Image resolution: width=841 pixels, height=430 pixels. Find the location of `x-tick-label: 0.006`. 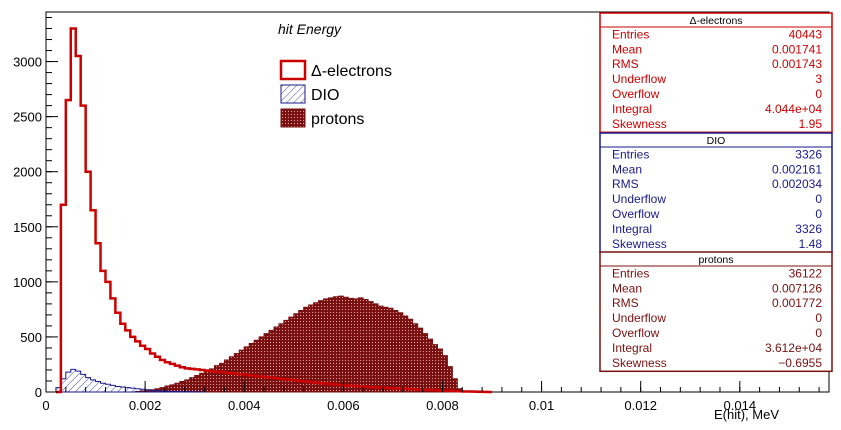

x-tick-label: 0.006 is located at coordinates (343, 405).